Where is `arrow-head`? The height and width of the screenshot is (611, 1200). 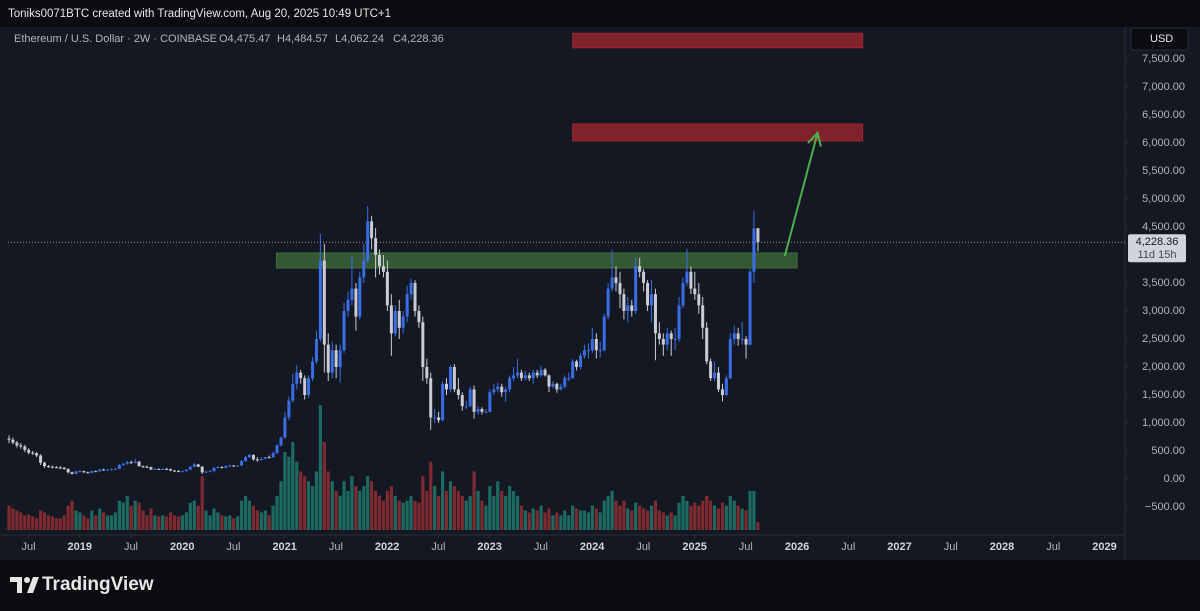
arrow-head is located at coordinates (814, 138).